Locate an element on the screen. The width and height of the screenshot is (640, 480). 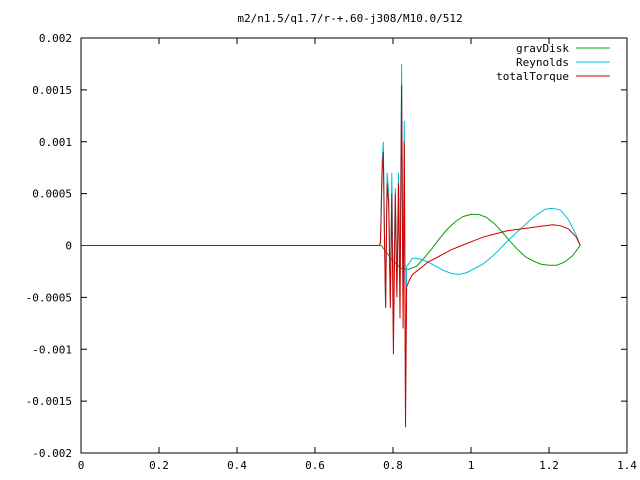
y-tick-label: 0.002 is located at coordinates (55, 38).